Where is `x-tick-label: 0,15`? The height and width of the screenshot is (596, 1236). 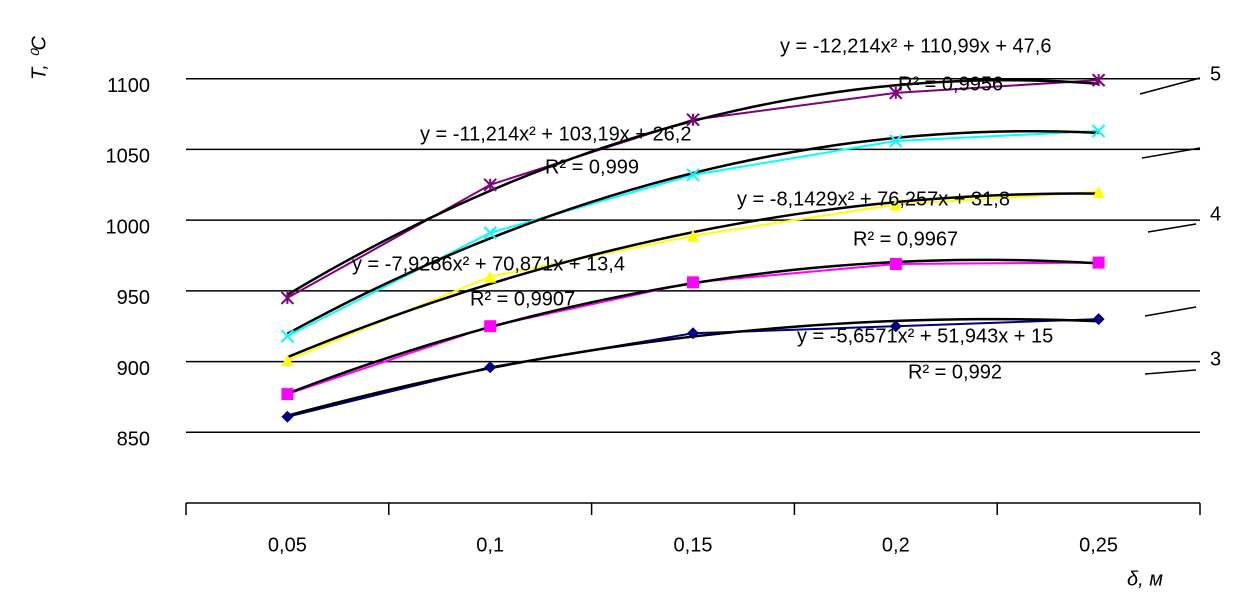
x-tick-label: 0,15 is located at coordinates (693, 545).